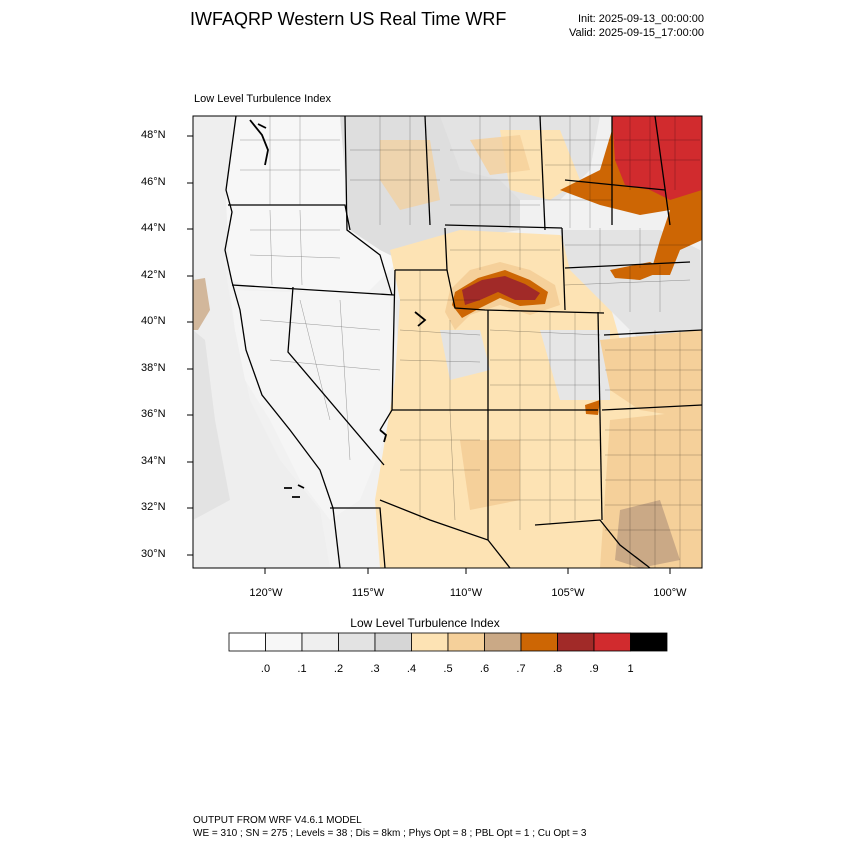  Describe the element at coordinates (338, 669) in the screenshot. I see `colorbar-tick-label: .2` at that location.